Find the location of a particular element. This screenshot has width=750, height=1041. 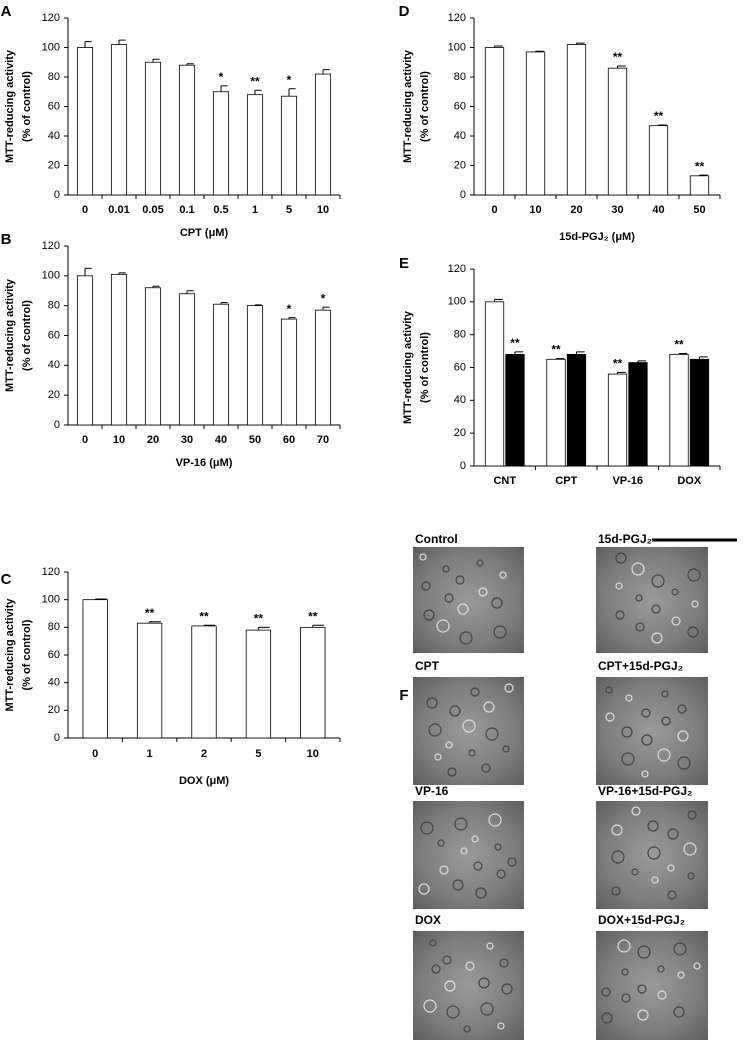

panel-label: B is located at coordinates (6, 239).